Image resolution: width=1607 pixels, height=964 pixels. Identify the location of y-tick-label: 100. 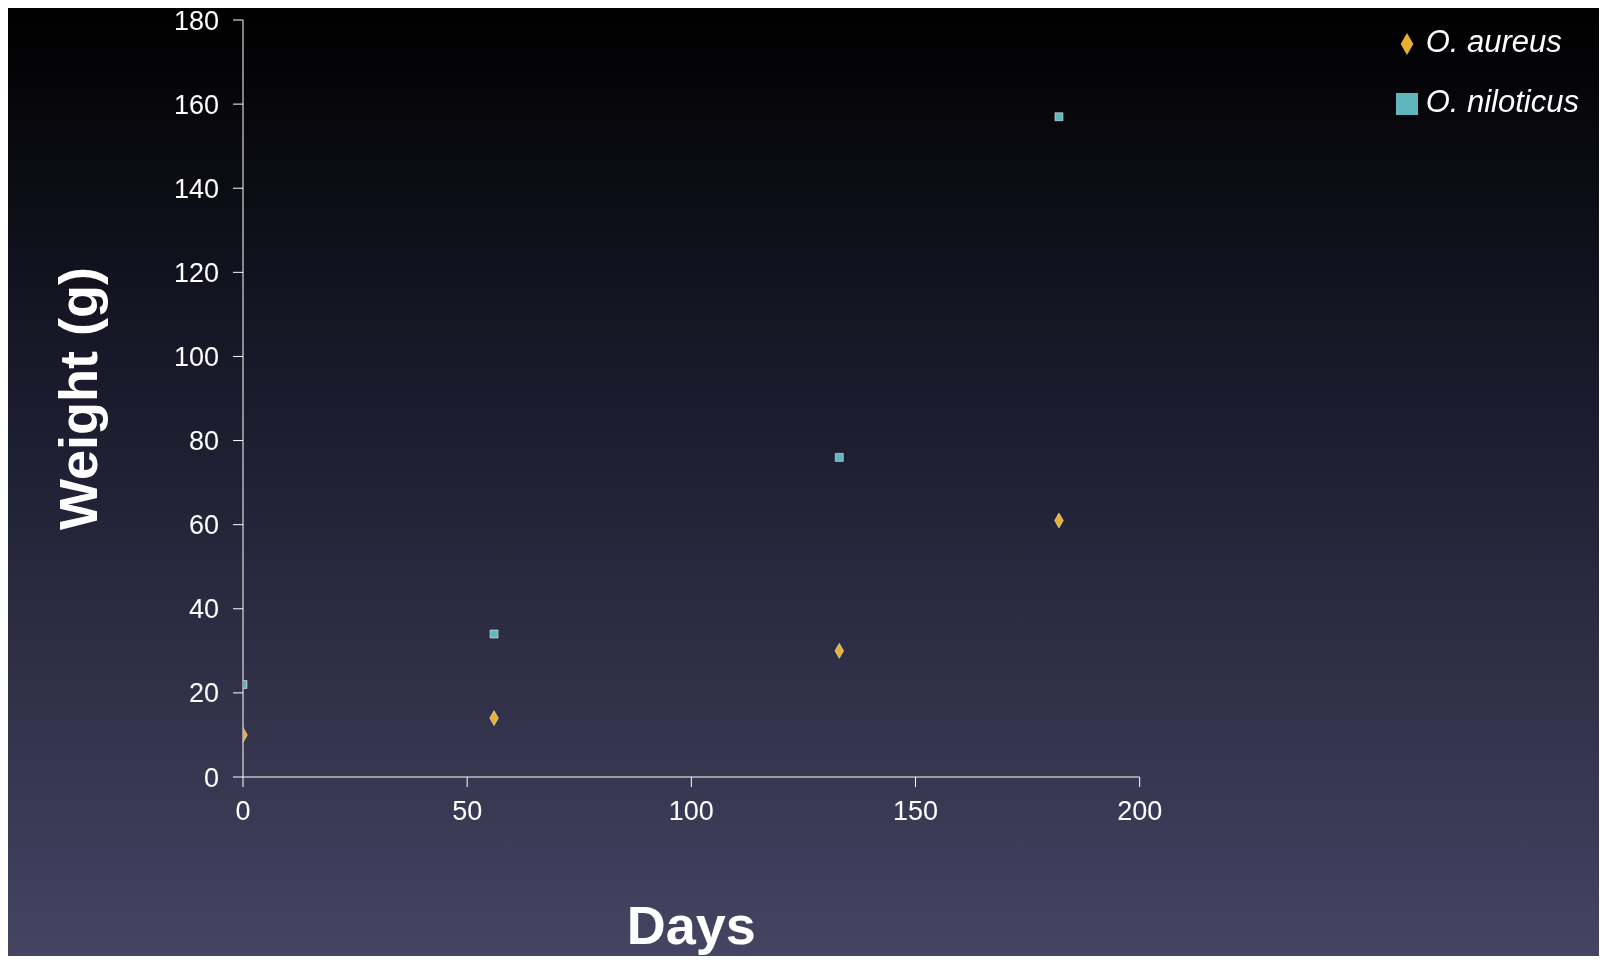
(196, 357).